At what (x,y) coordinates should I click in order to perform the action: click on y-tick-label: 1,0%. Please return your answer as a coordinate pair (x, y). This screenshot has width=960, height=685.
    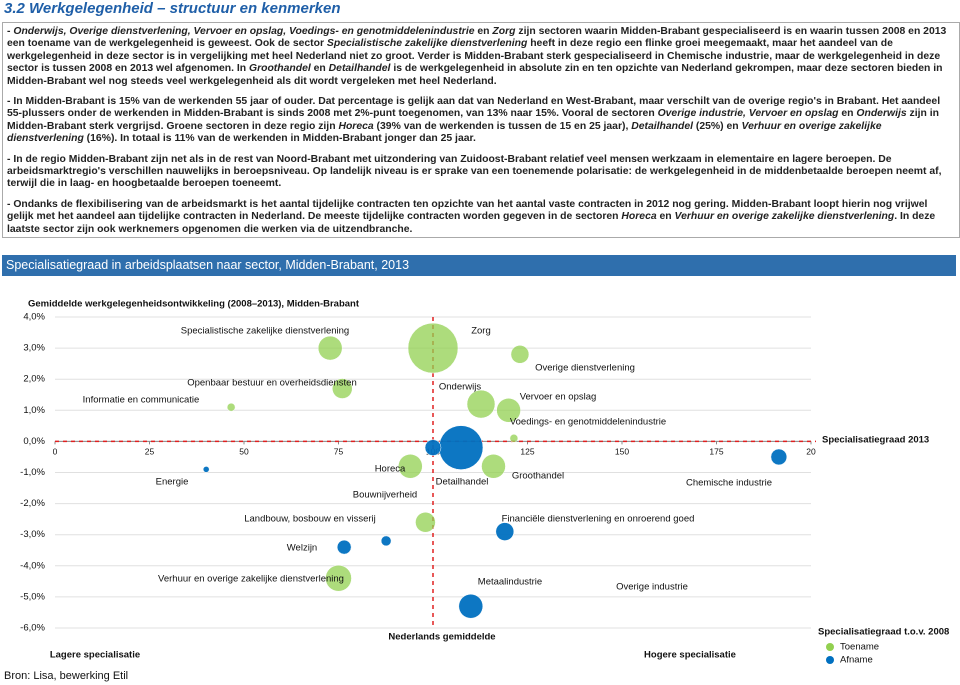
    Looking at the image, I should click on (34, 410).